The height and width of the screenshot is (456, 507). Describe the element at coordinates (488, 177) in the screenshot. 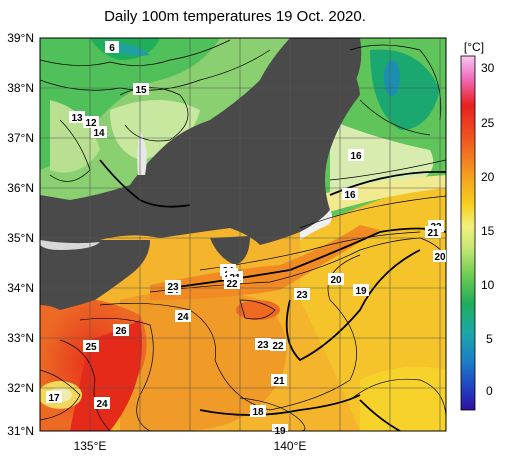

I see `colorbar-tick: 20` at that location.